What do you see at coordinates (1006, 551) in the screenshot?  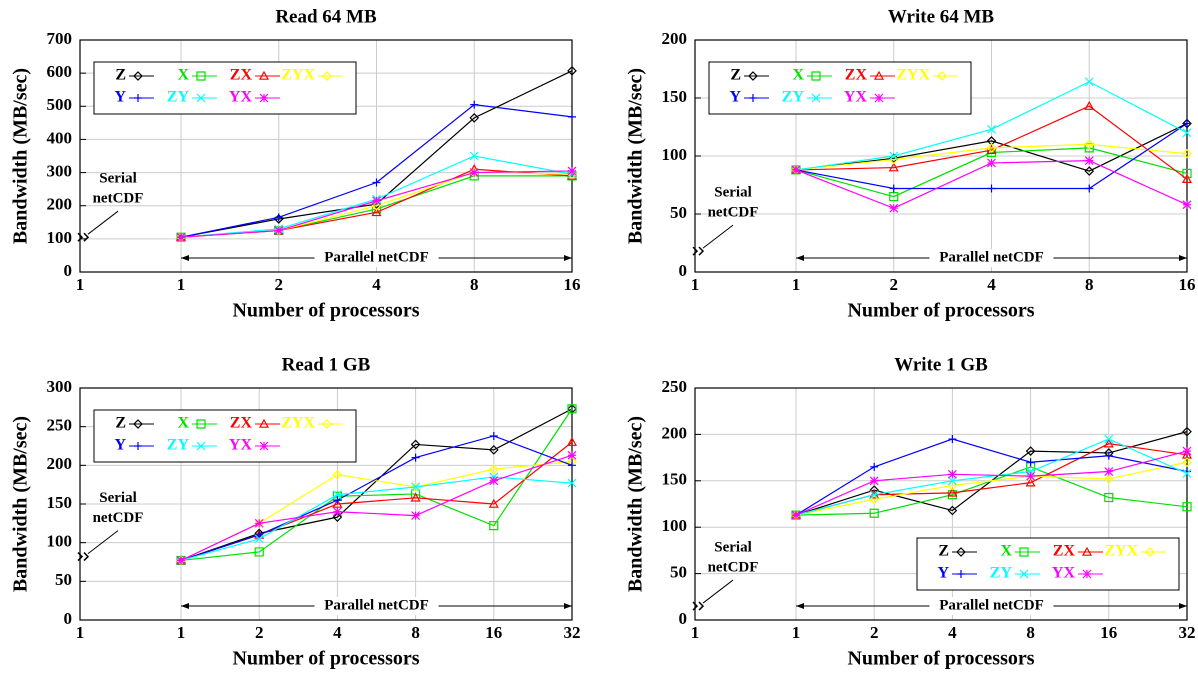 I see `legend-label: X` at bounding box center [1006, 551].